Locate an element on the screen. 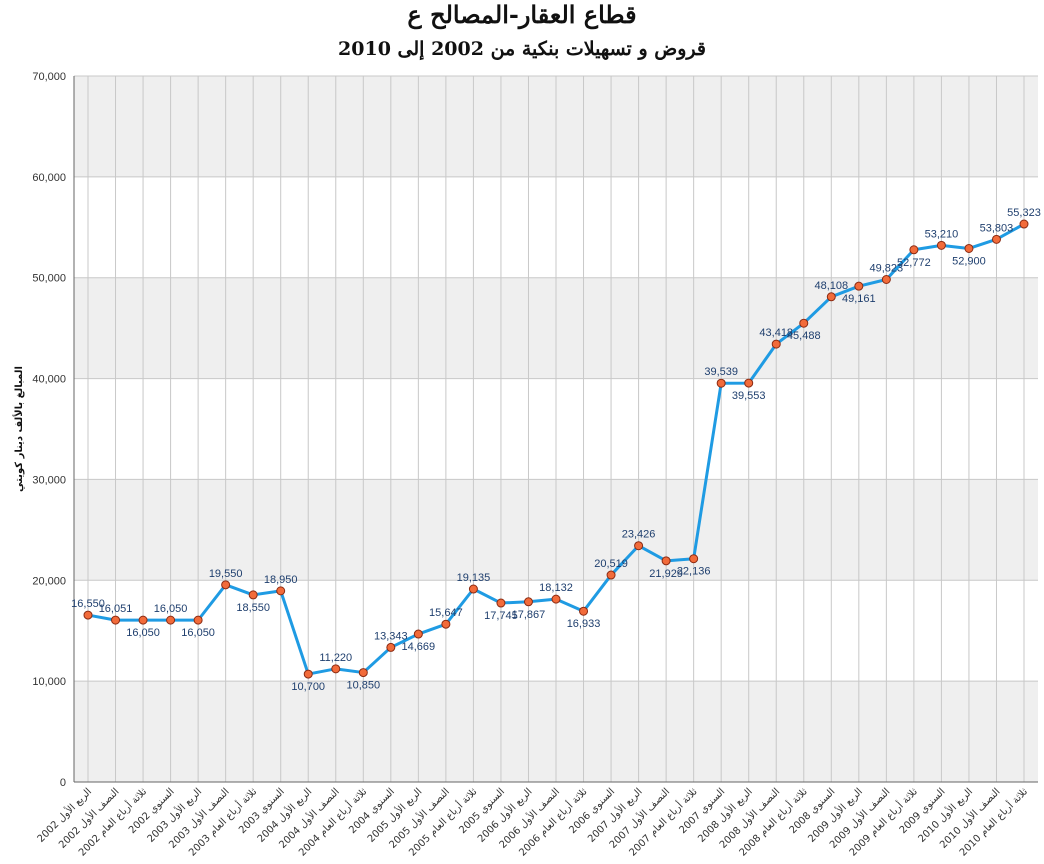 The image size is (1044, 864). data-label: 53,210 is located at coordinates (942, 234).